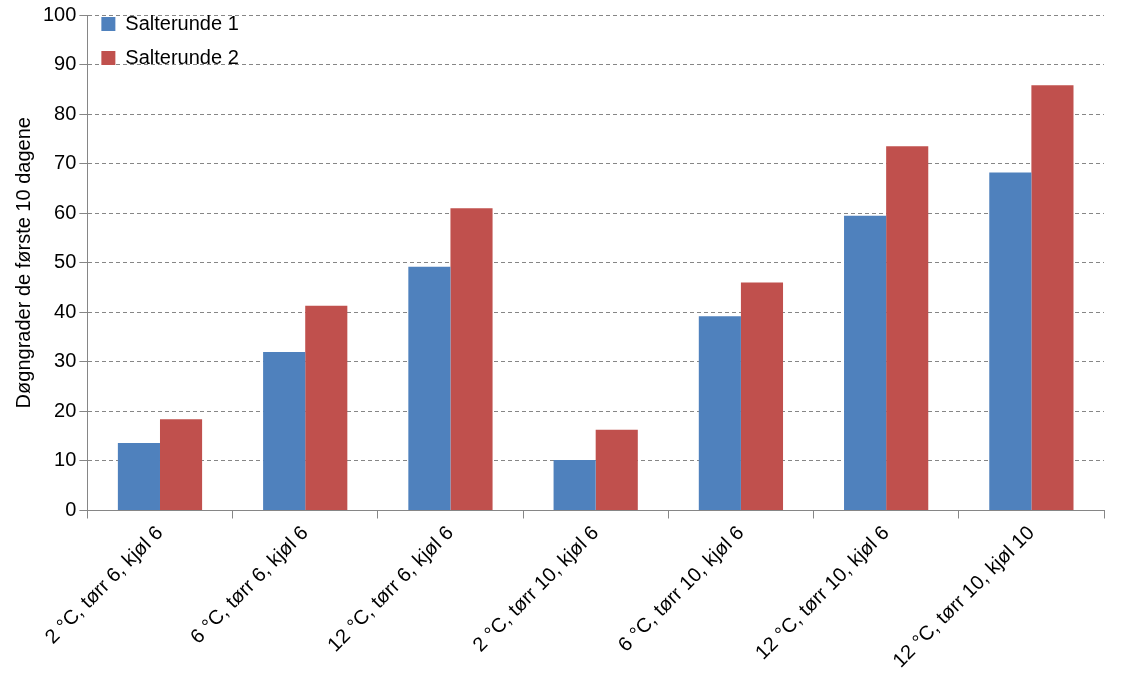 This screenshot has width=1124, height=680. I want to click on legend-label: Salterunde 2, so click(182, 56).